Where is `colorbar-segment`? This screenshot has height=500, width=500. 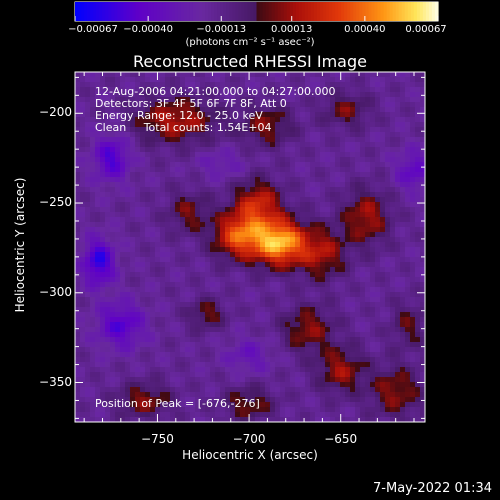
colorbar-segment is located at coordinates (319, 11).